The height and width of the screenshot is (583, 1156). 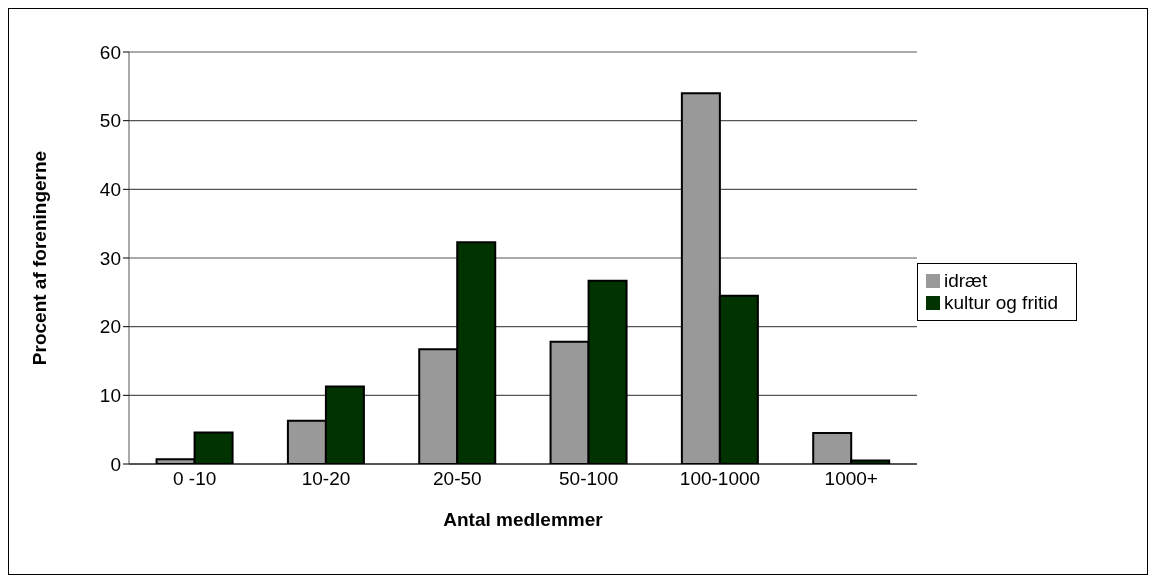 I want to click on y-tick-label: 60, so click(x=110, y=52).